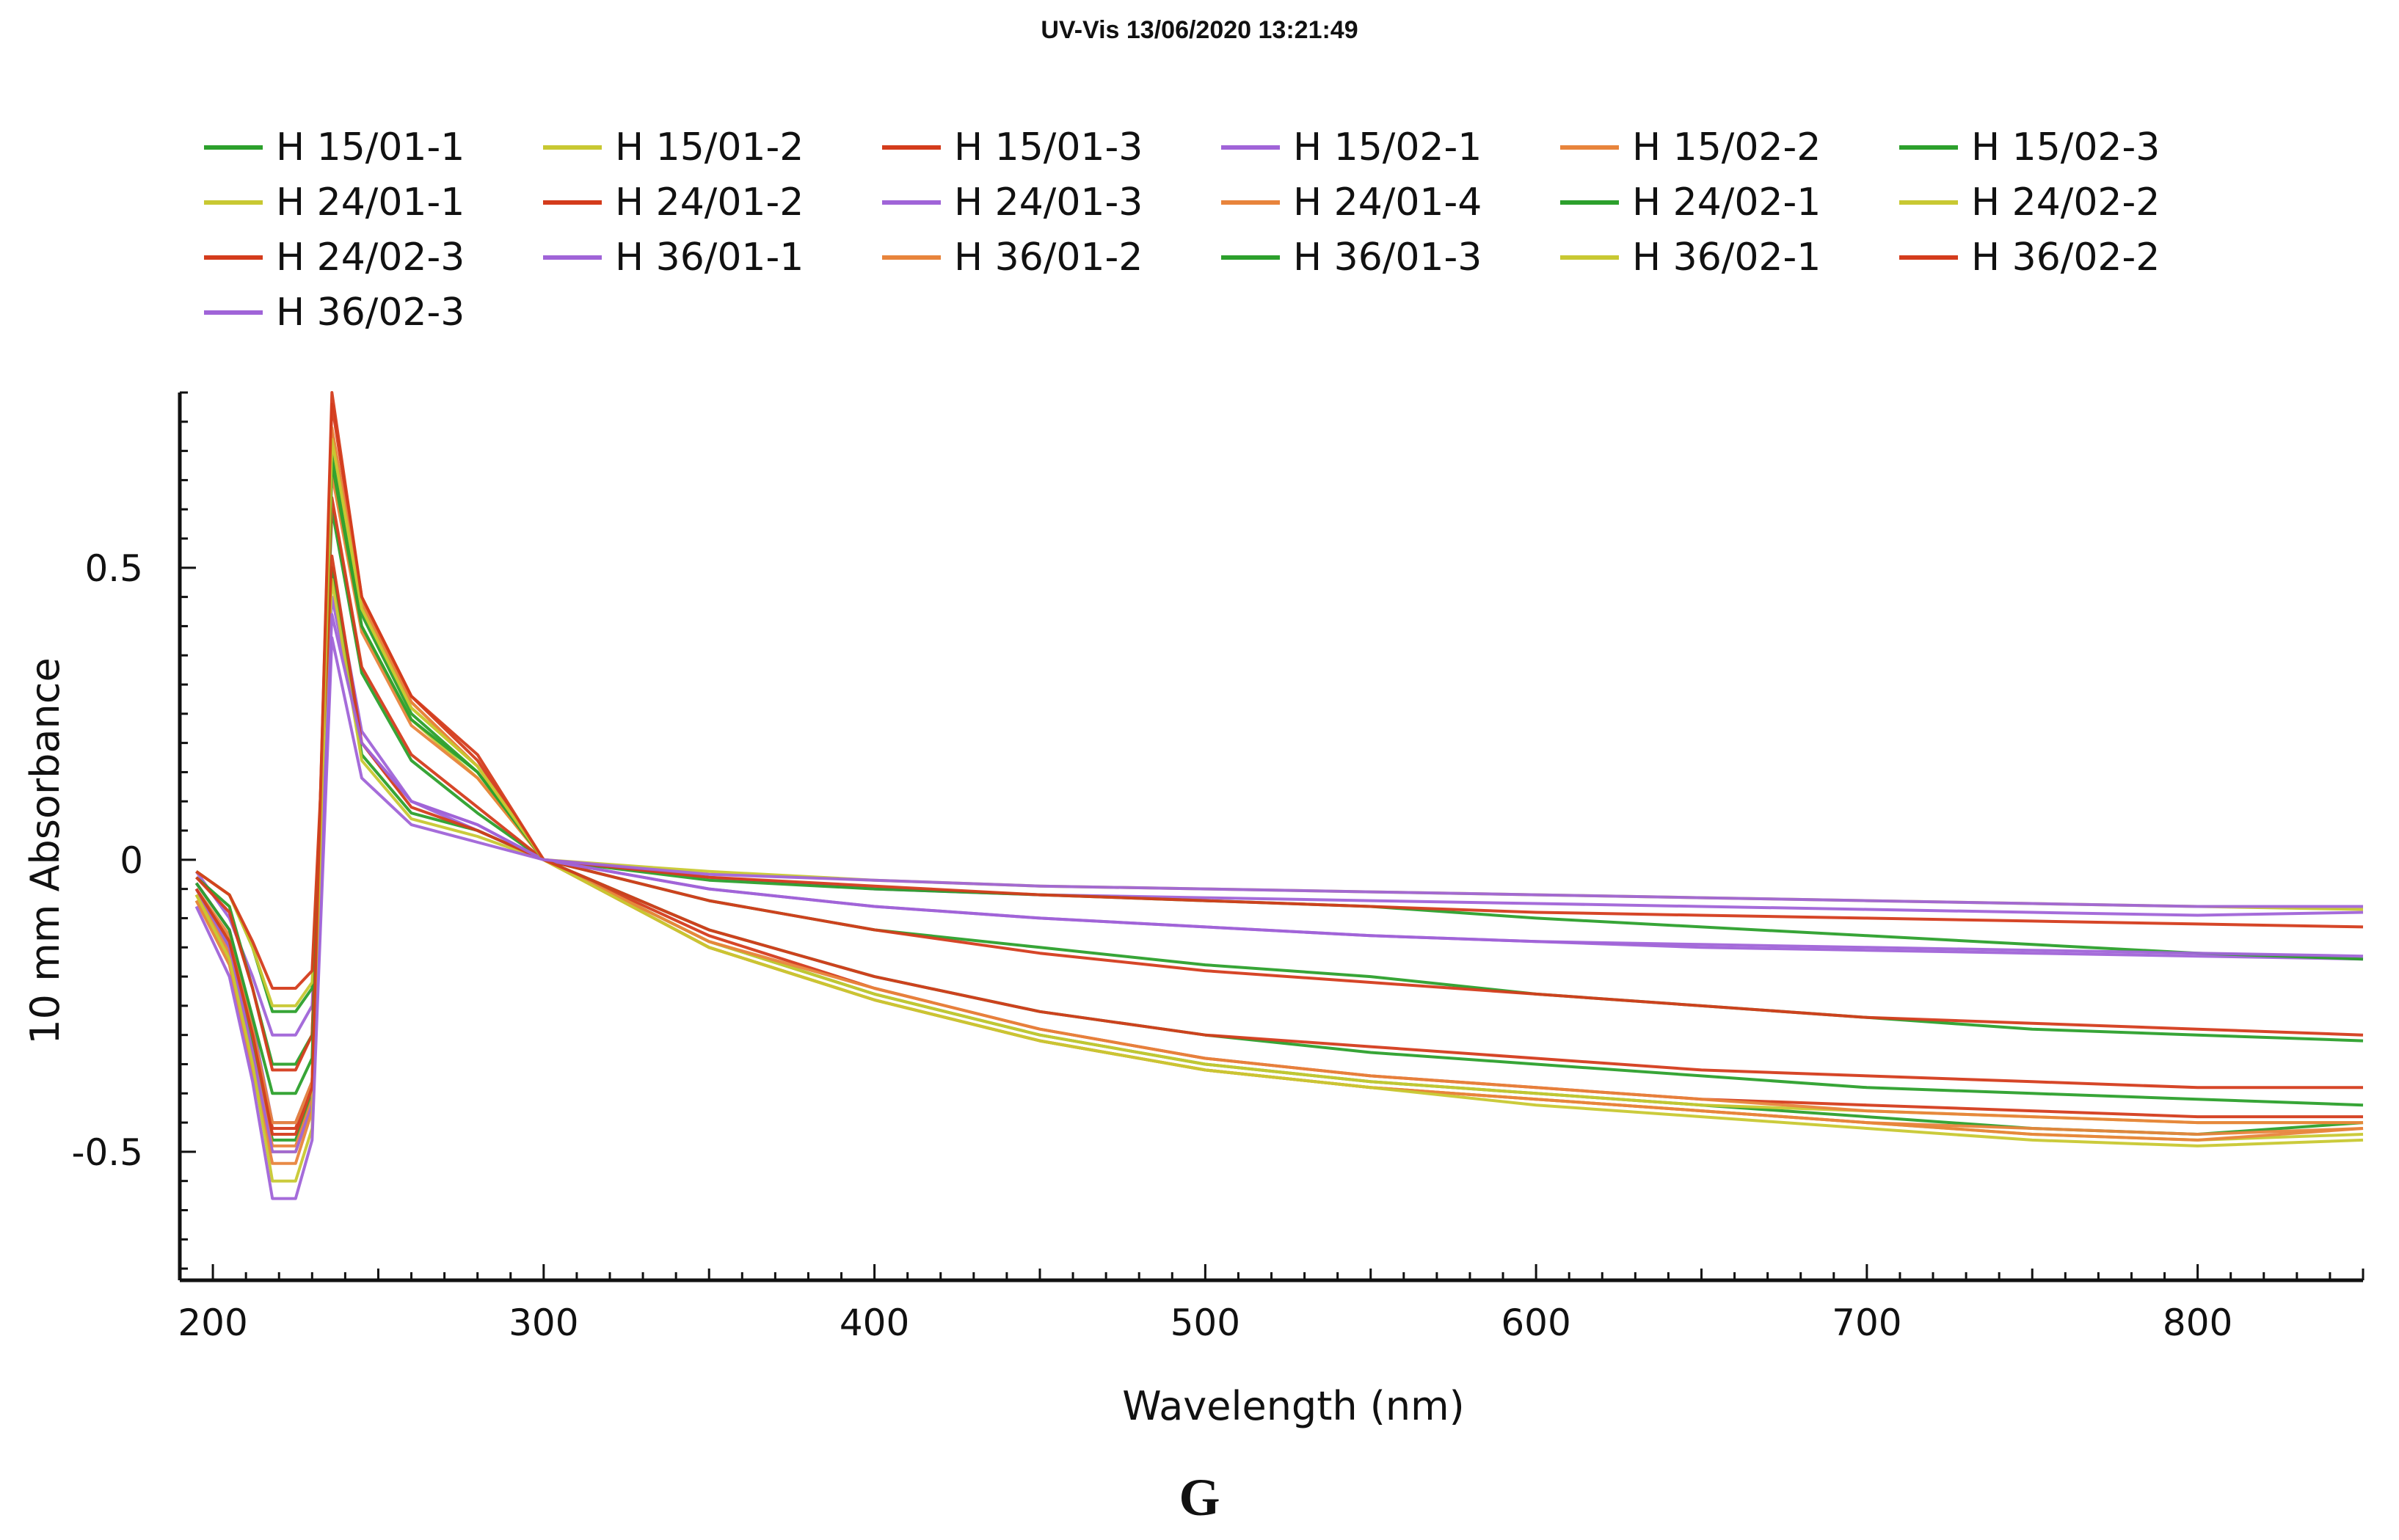  What do you see at coordinates (131, 860) in the screenshot?
I see `y-tick-label: 0` at bounding box center [131, 860].